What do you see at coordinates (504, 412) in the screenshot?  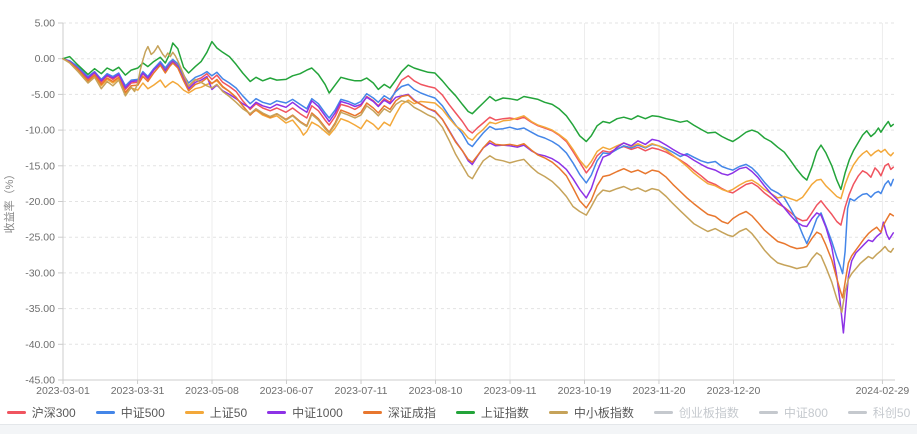 I see `legend-label-szzs: 上证指数` at bounding box center [504, 412].